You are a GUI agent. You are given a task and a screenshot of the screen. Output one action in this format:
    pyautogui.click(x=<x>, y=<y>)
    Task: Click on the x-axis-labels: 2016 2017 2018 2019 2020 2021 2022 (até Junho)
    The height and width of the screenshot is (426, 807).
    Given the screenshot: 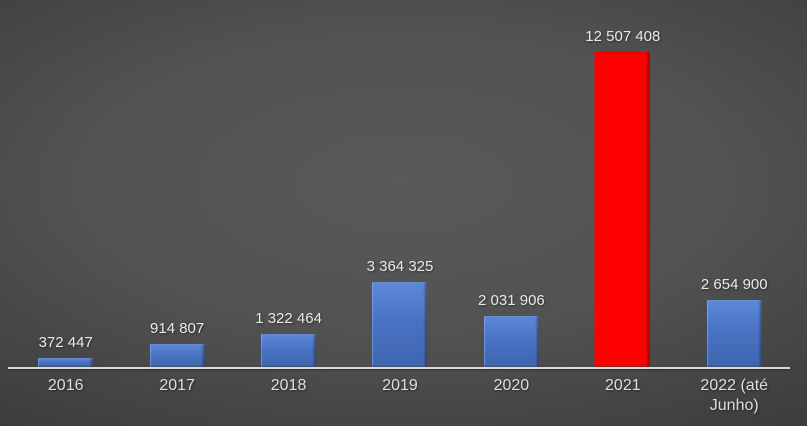 What is the action you would take?
    pyautogui.click(x=400, y=396)
    